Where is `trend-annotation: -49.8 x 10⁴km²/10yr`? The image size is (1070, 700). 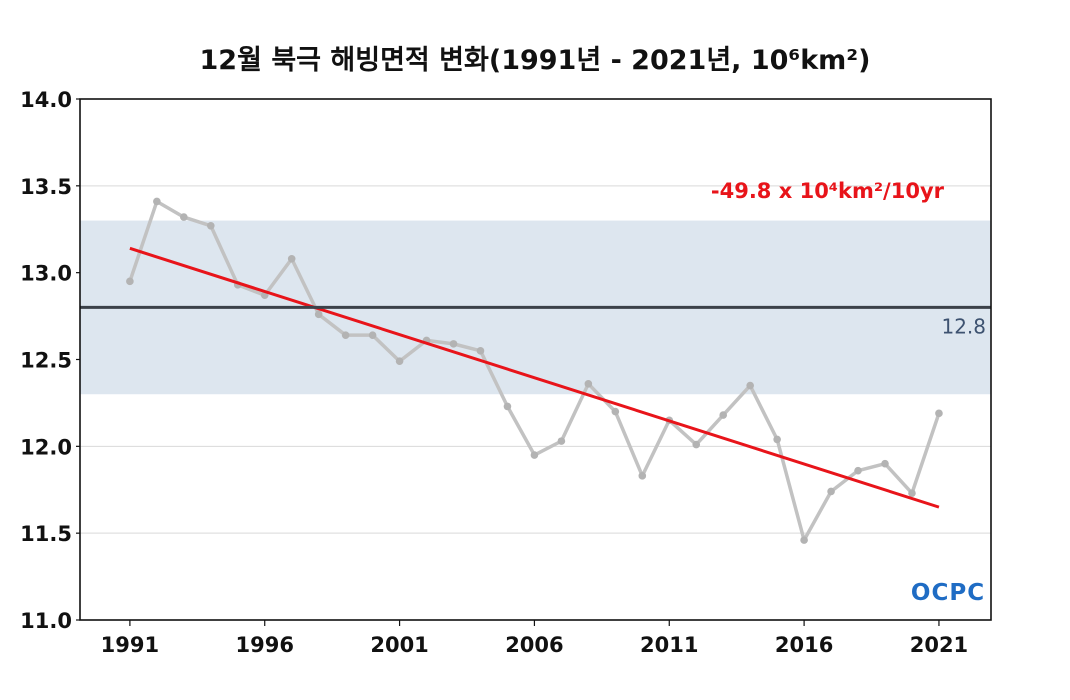
trend-annotation: -49.8 x 10⁴km²/10yr is located at coordinates (828, 191).